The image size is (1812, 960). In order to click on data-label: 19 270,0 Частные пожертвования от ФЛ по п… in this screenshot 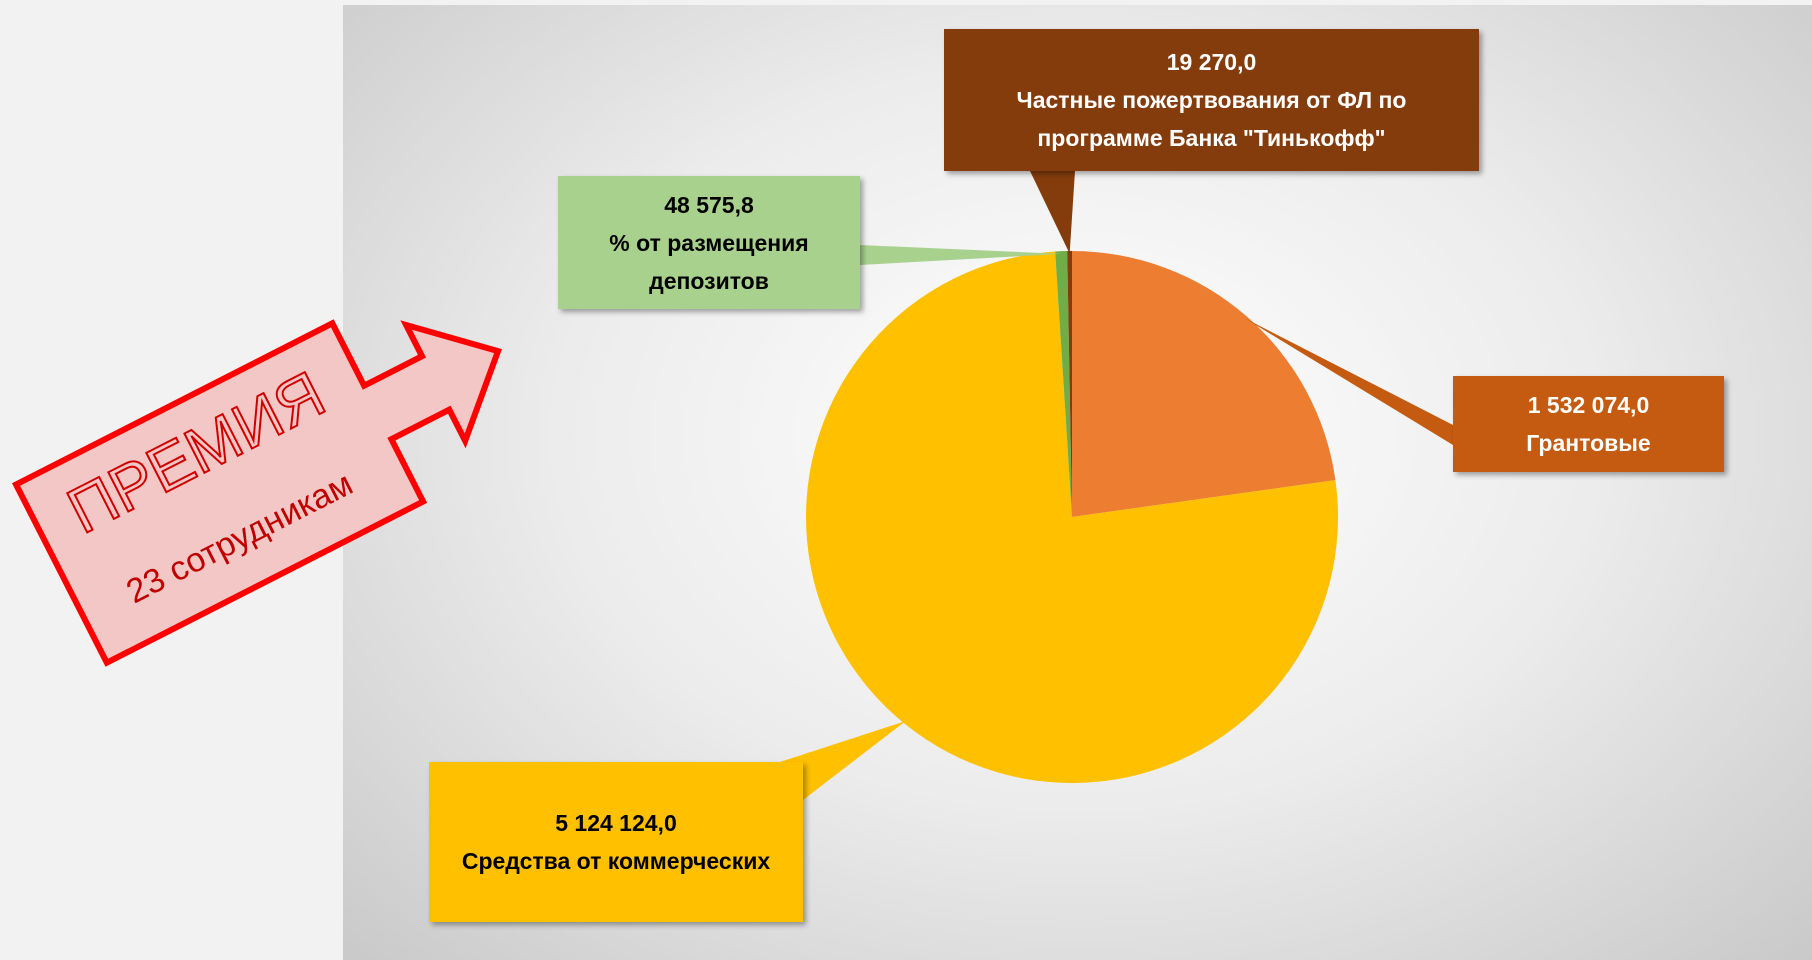, I will do `click(1211, 100)`.